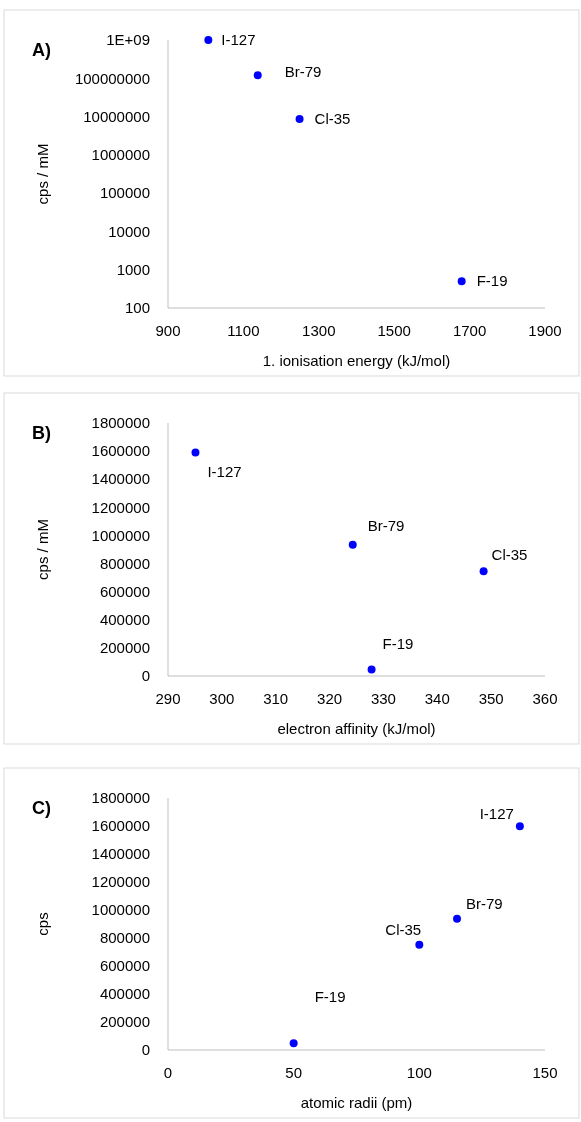 The image size is (581, 1122). Describe the element at coordinates (41, 808) in the screenshot. I see `chart-title: C)` at that location.